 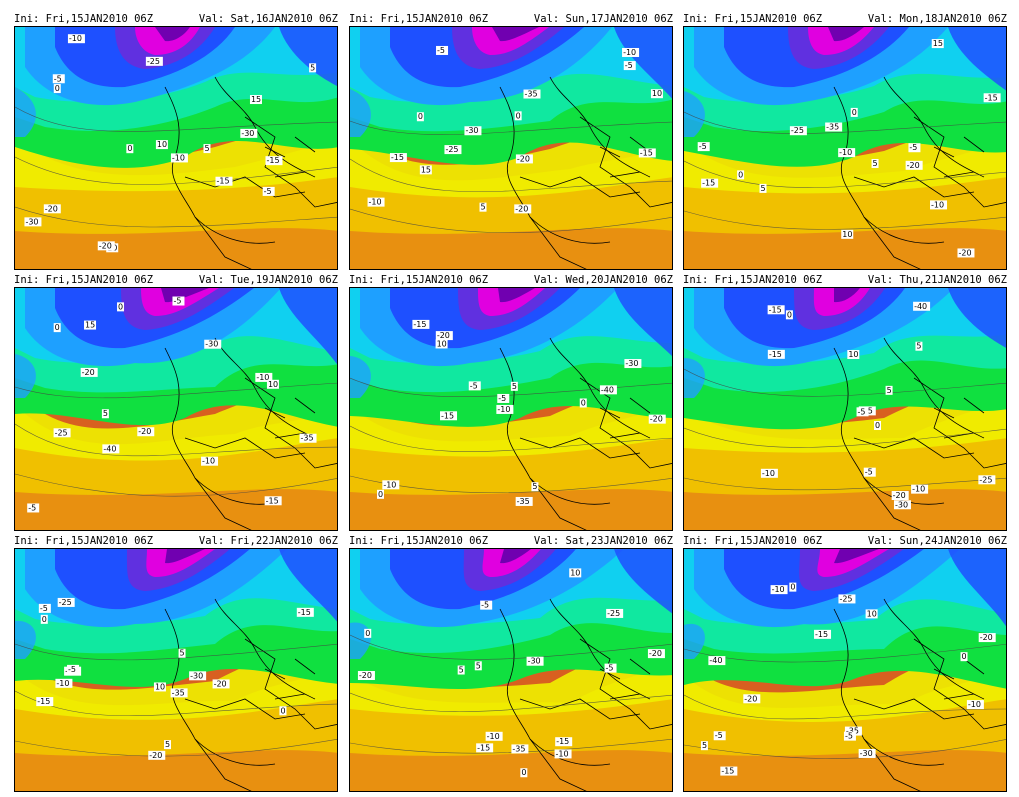 I want to click on svg-text: -35, so click(x=307, y=438).